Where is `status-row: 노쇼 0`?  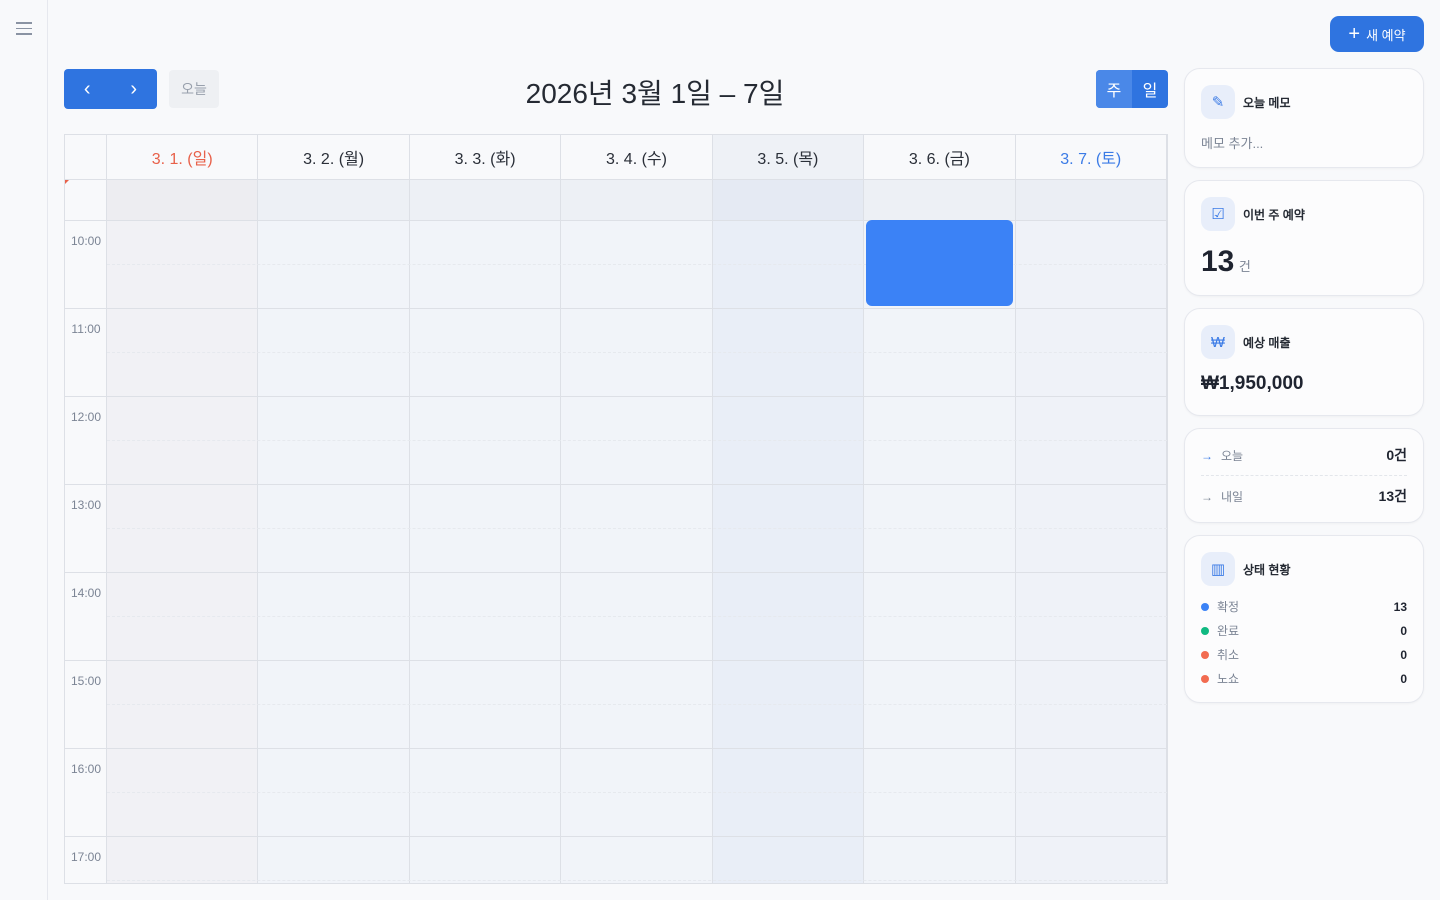 status-row: 노쇼 0 is located at coordinates (1304, 678).